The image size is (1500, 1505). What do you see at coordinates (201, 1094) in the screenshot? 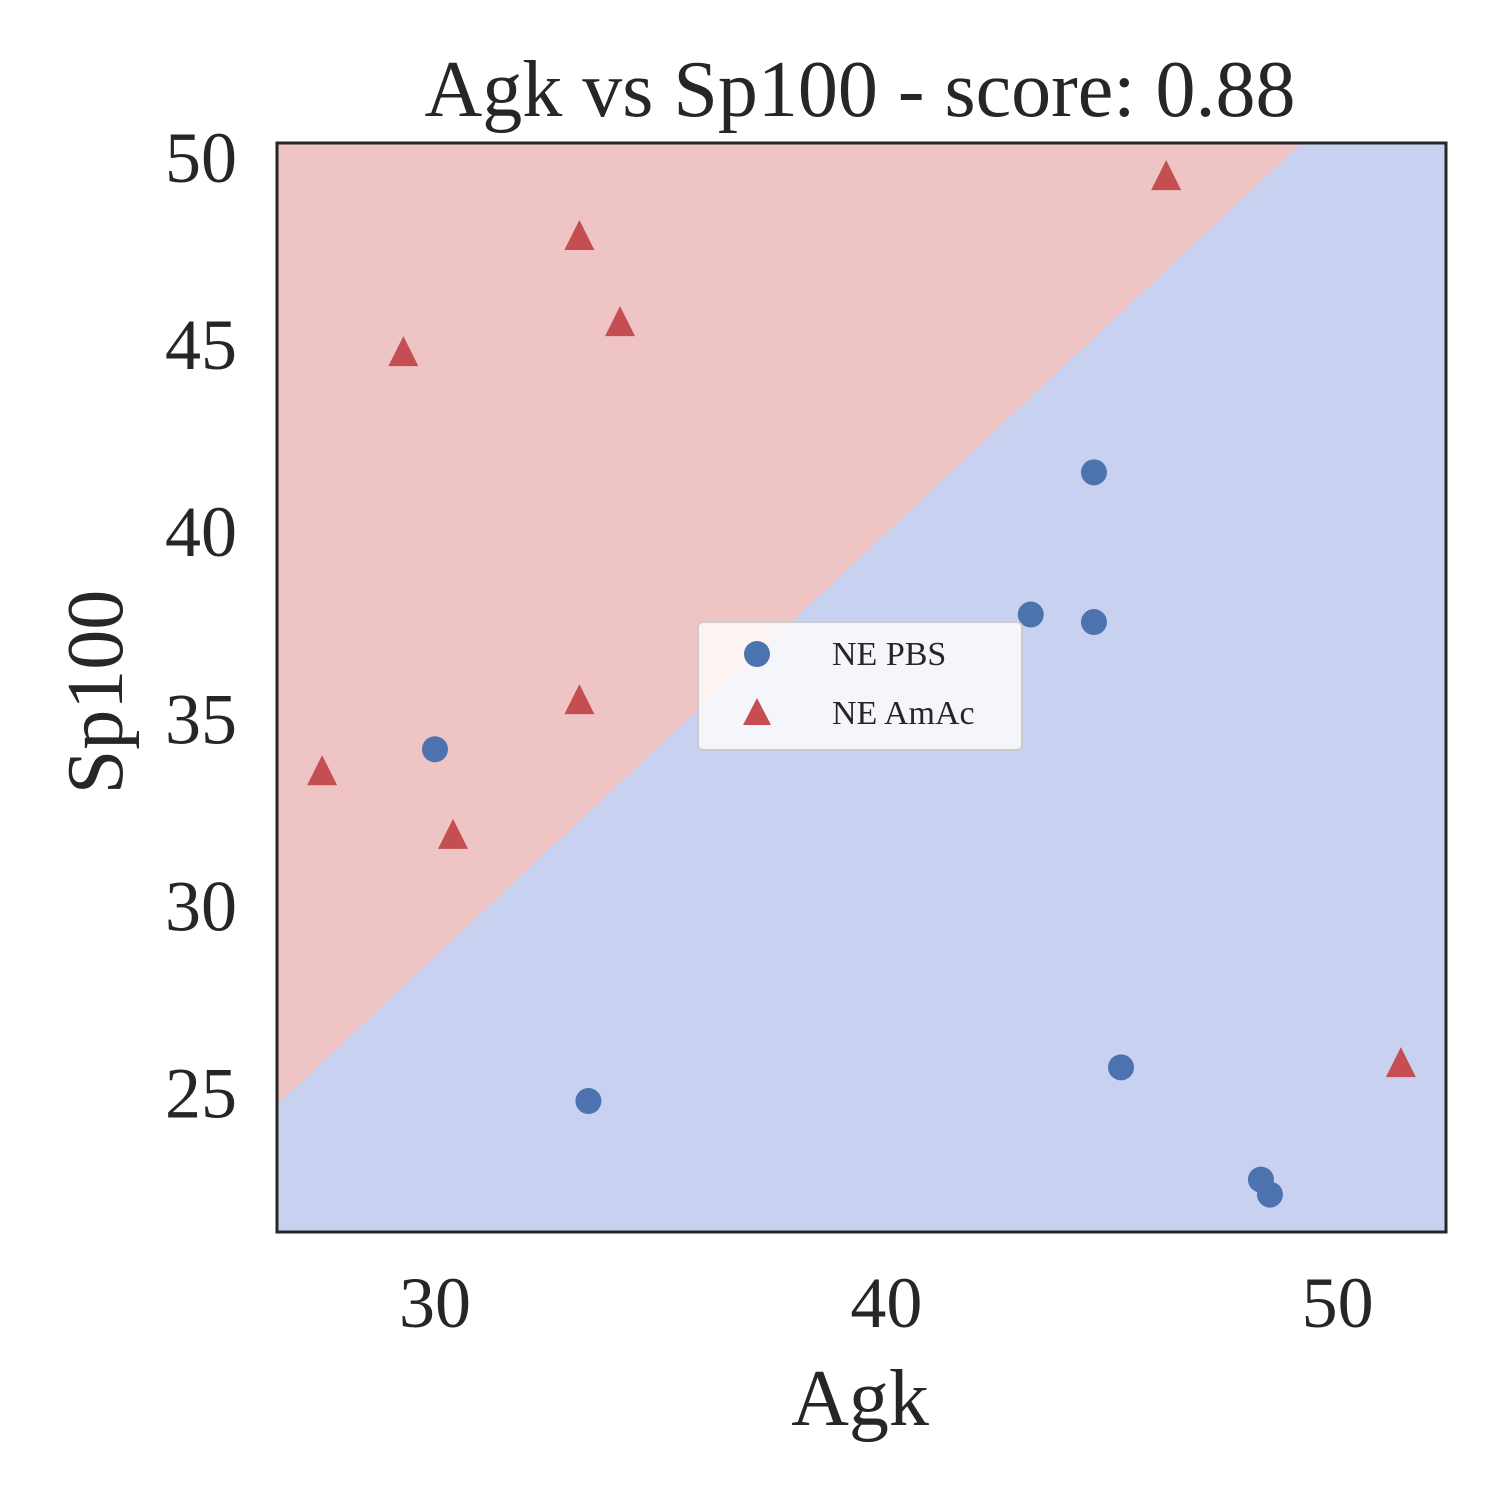
I see `y-tick-label: 25` at bounding box center [201, 1094].